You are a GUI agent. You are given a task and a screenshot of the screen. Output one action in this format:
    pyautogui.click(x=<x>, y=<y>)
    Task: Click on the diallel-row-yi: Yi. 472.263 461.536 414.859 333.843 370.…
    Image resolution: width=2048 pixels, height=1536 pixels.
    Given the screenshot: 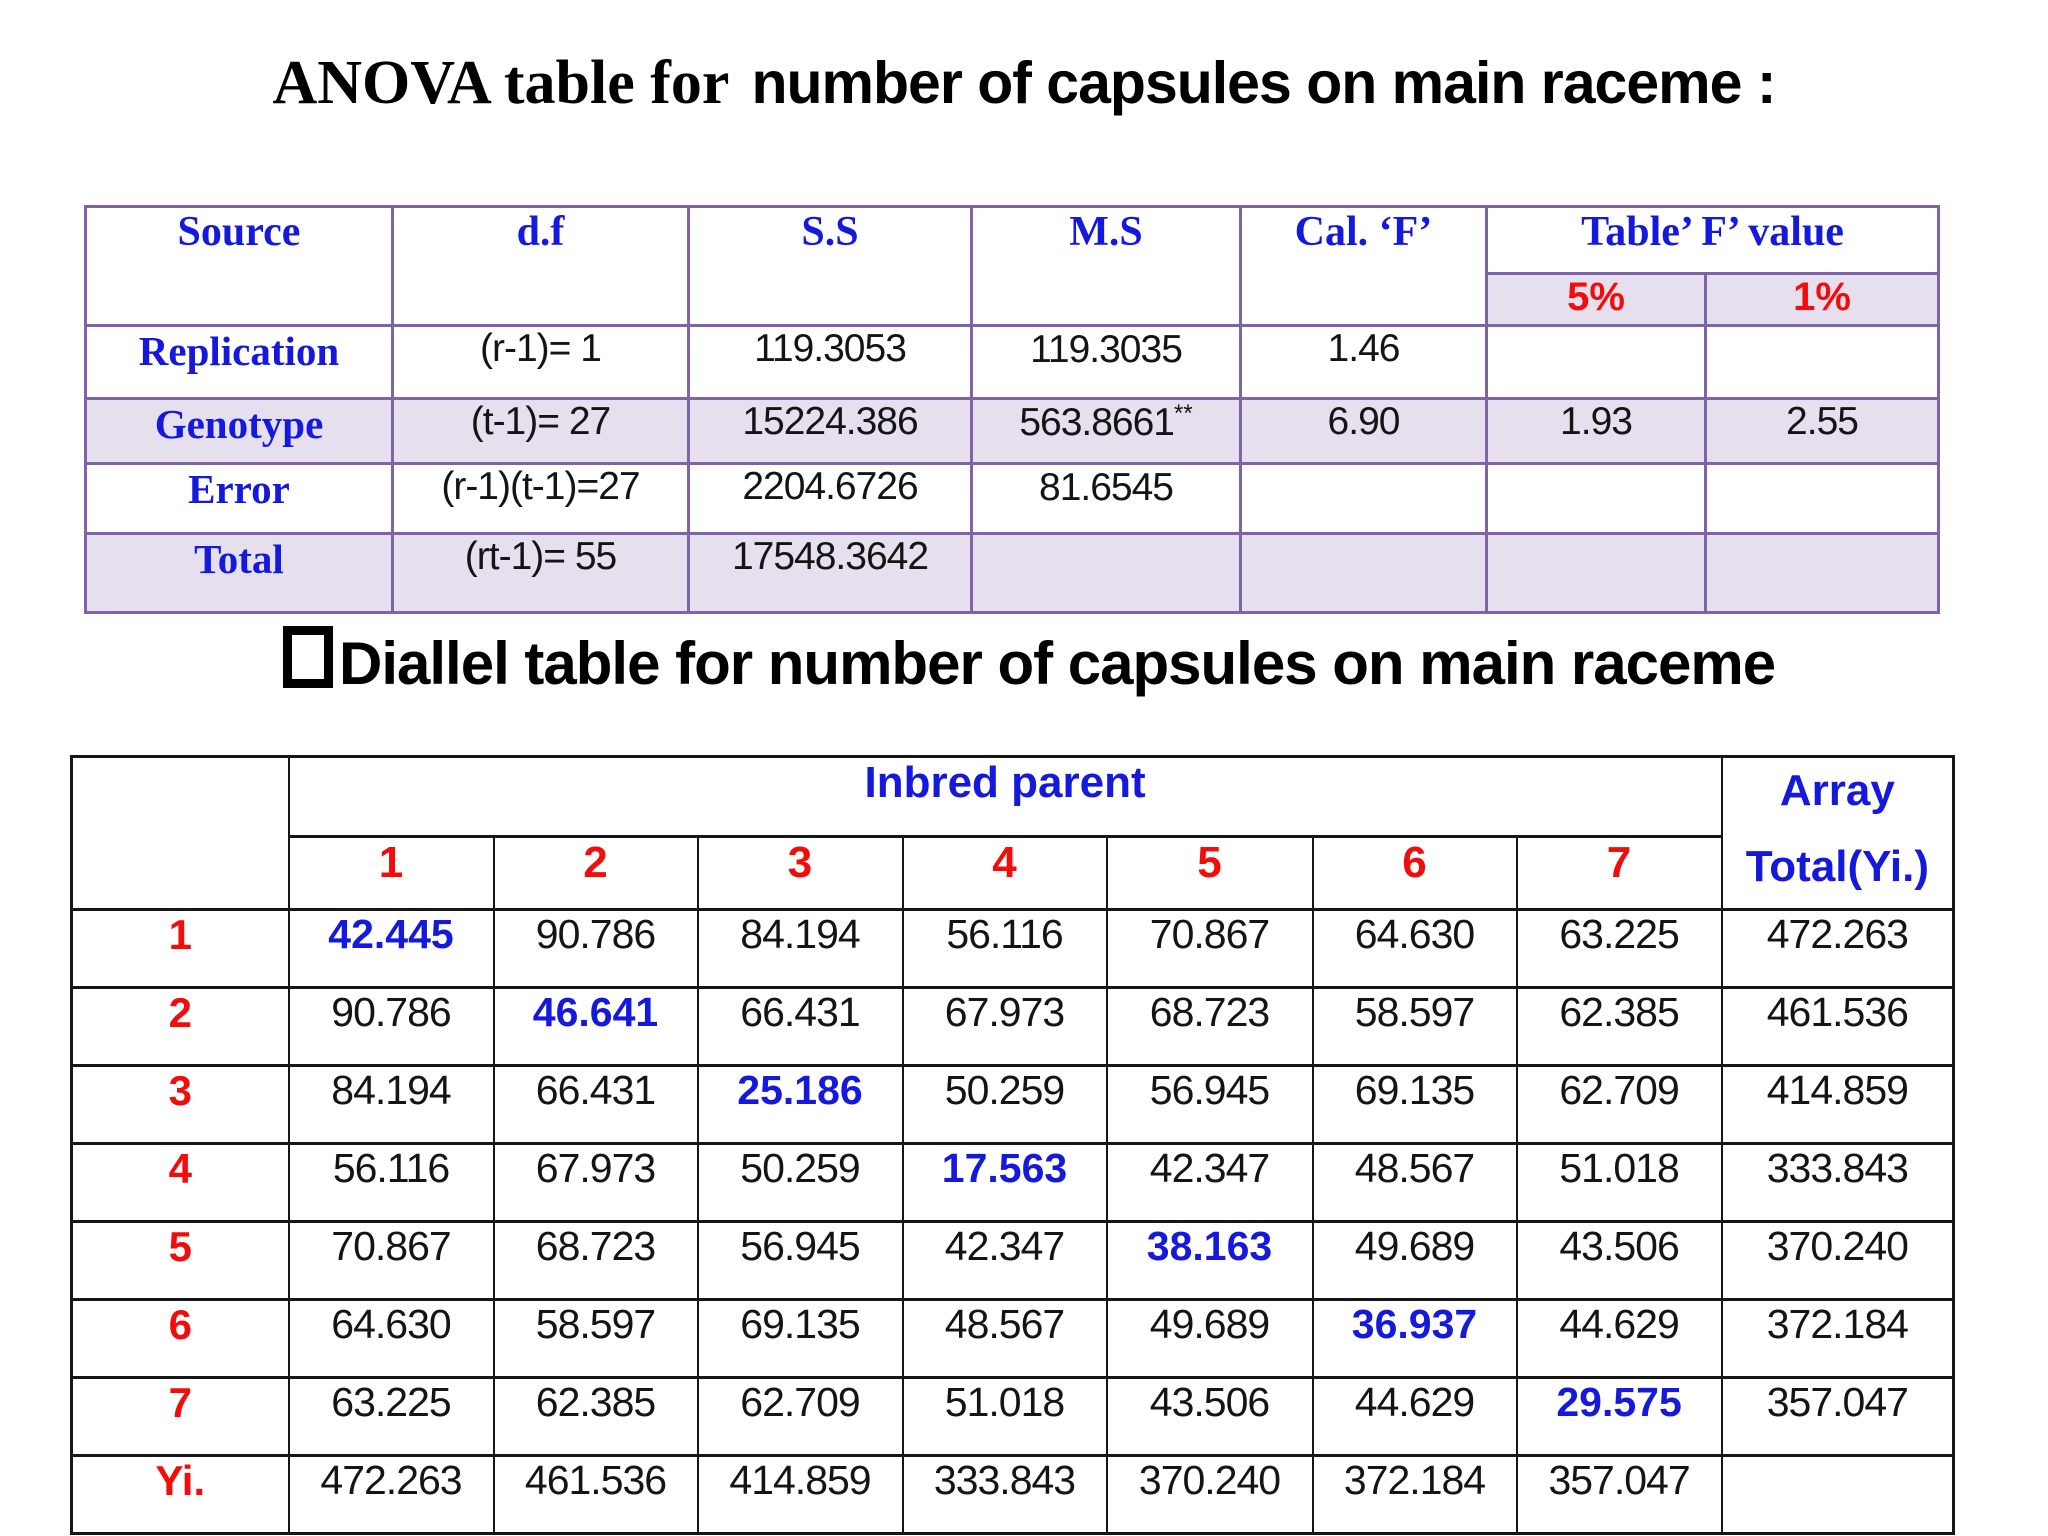 What is the action you would take?
    pyautogui.click(x=1012, y=1494)
    